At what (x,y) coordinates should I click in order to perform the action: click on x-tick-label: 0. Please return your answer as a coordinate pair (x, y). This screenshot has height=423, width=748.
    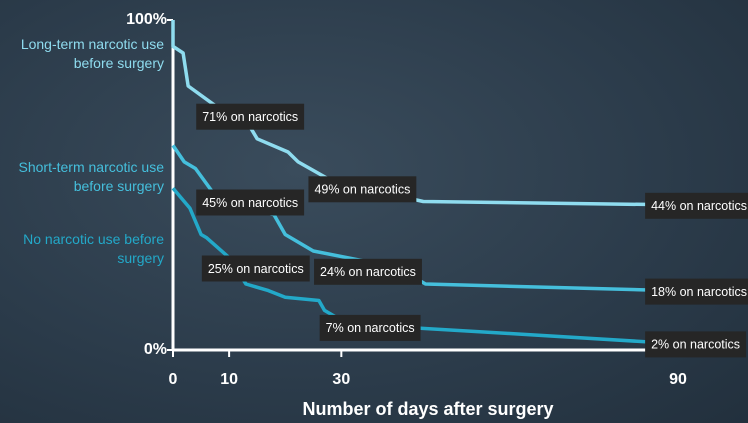
    Looking at the image, I should click on (173, 379).